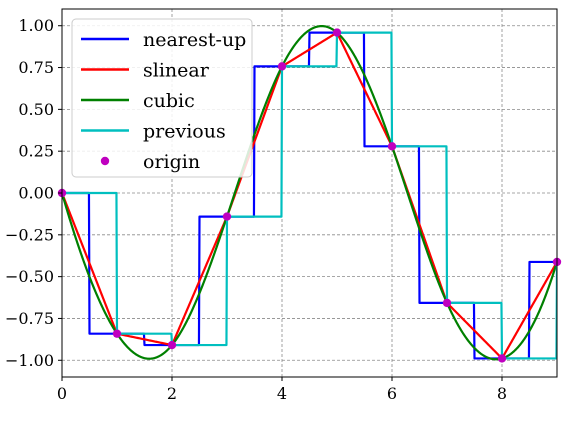  Describe the element at coordinates (194, 40) in the screenshot. I see `legend-label-nearest-up: nearest-up` at that location.